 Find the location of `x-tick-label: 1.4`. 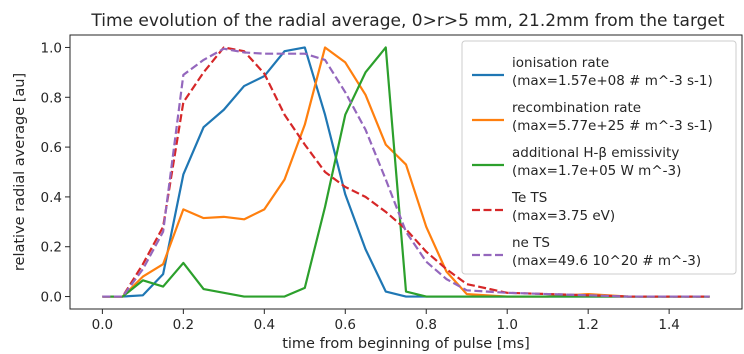

x-tick-label: 1.4 is located at coordinates (668, 325).